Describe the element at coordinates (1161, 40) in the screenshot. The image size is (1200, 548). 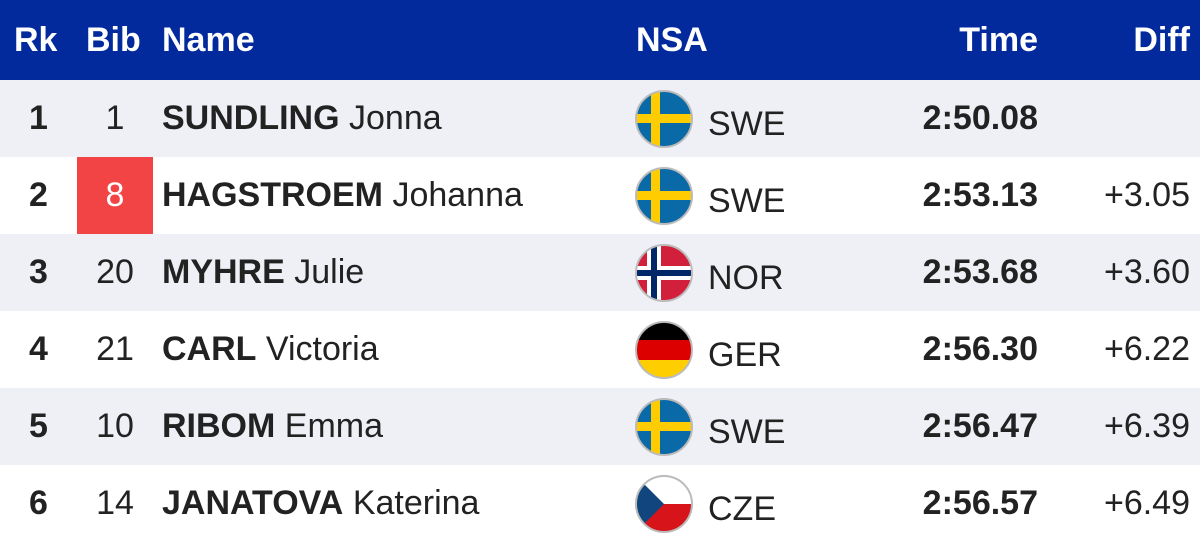
I see `header-cell: Diff` at that location.